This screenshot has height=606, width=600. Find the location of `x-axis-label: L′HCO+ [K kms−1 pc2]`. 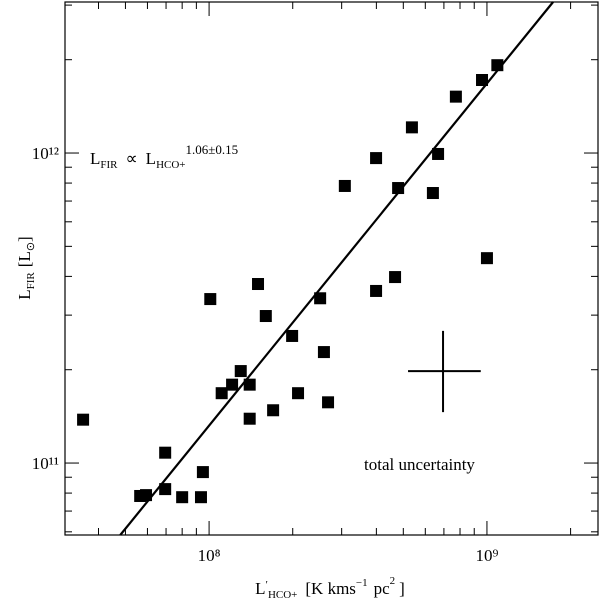

x-axis-label: L′HCO+ [K kms−1 pc2] is located at coordinates (330, 588).